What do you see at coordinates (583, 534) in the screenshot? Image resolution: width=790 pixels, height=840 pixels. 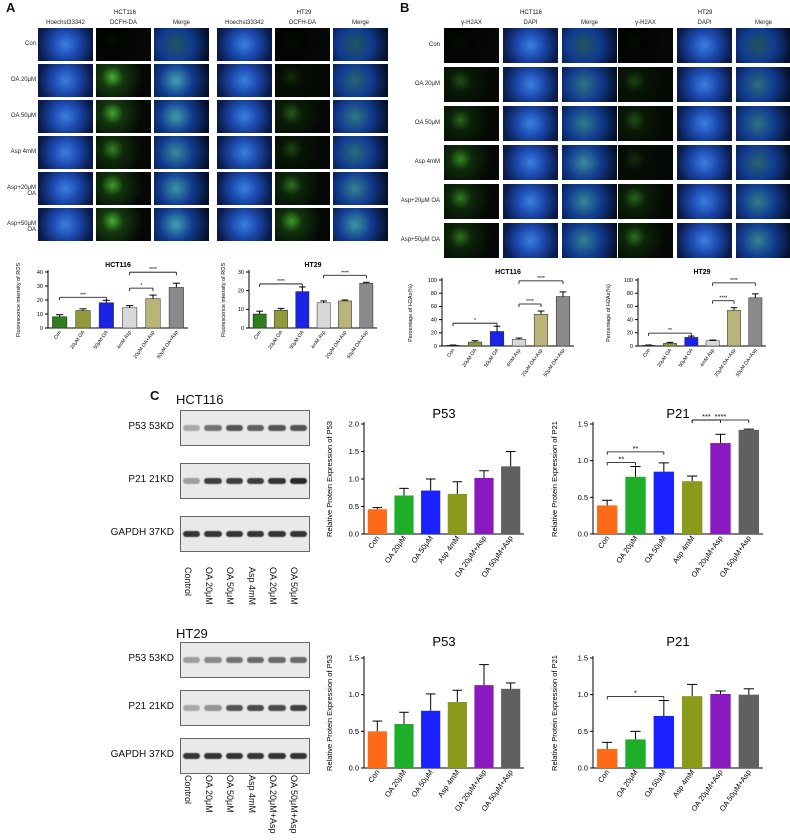 I see `y-tick-label: 0.0` at bounding box center [583, 534].